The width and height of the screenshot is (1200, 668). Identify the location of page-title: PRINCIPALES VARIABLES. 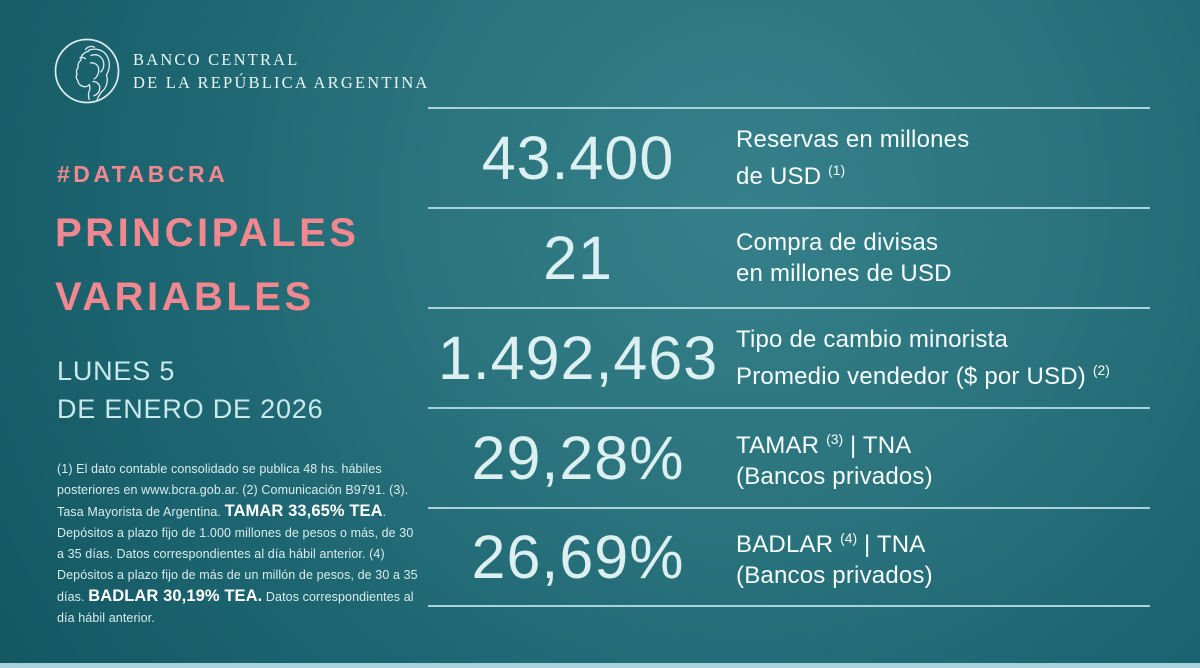
(207, 265).